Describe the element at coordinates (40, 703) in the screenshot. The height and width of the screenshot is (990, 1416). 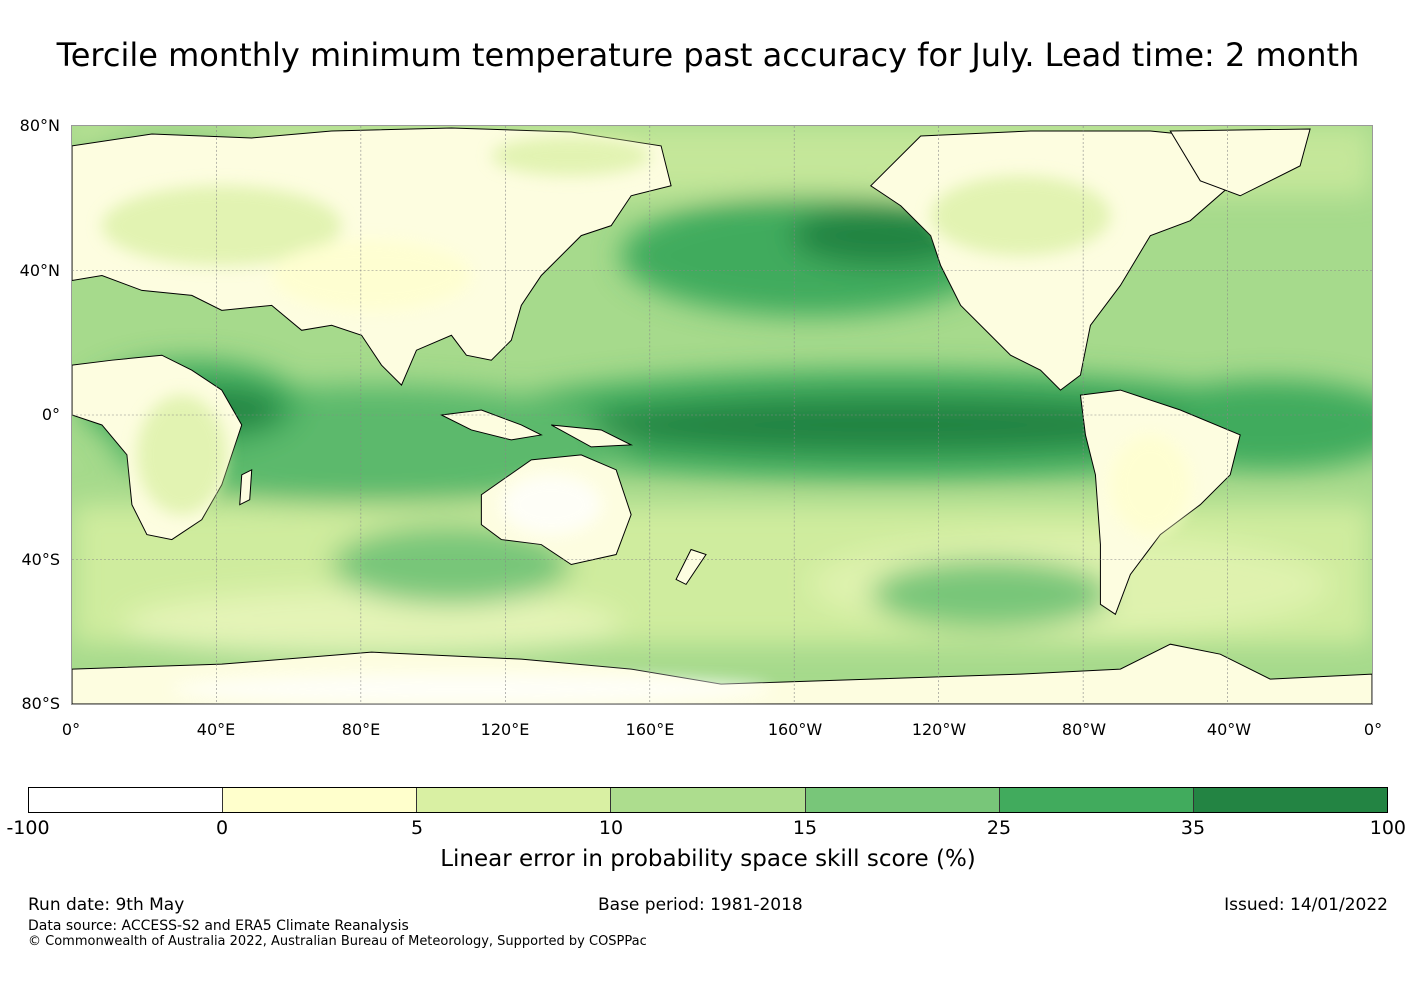
I see `lat-label-80s: 80°S` at that location.